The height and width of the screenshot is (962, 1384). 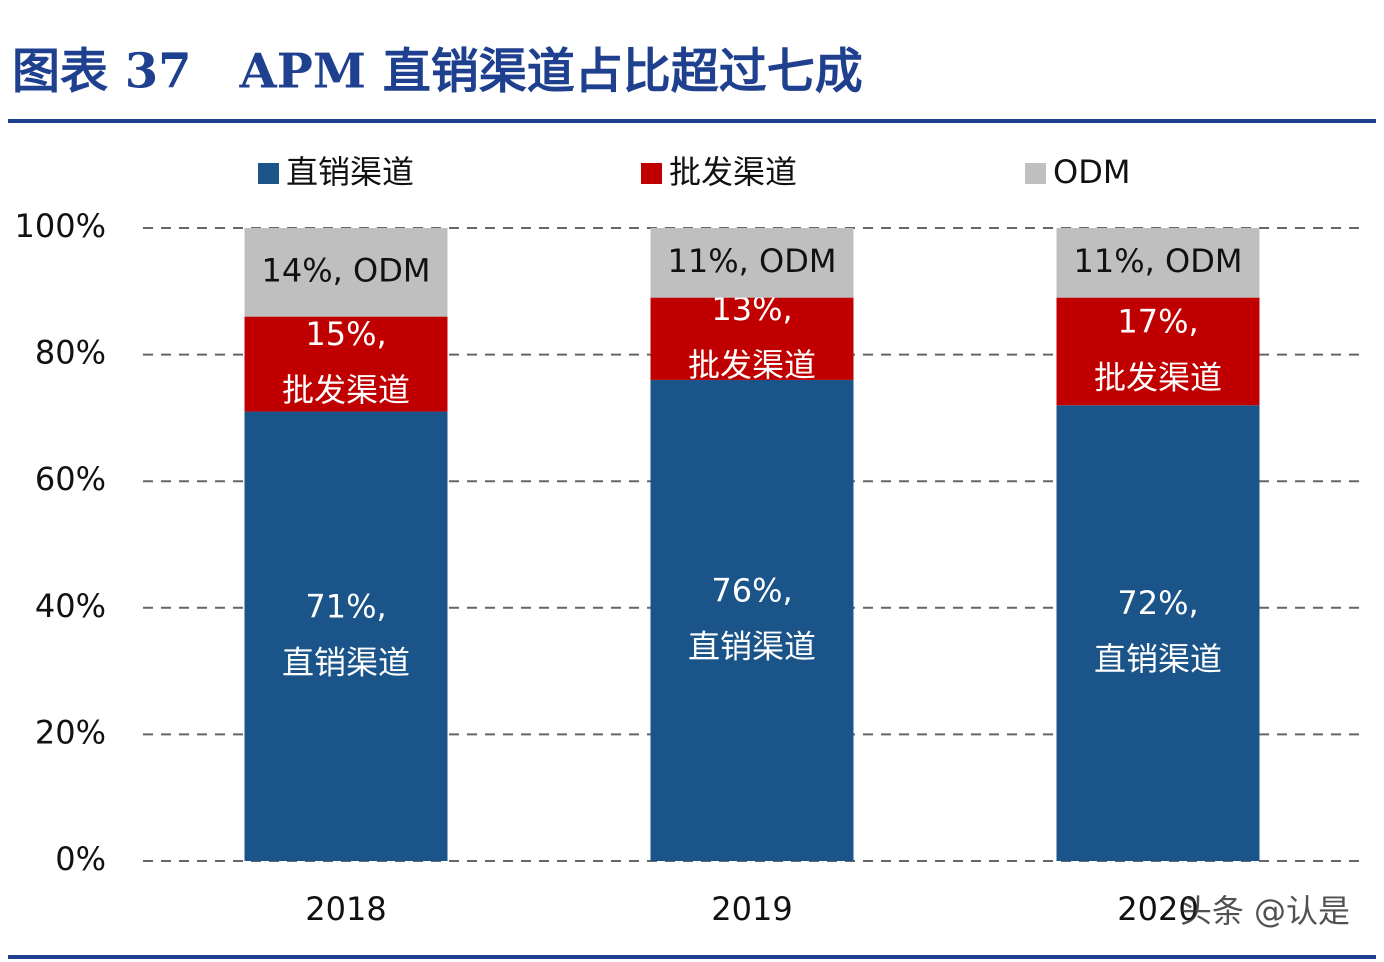 I want to click on bottom-rule, so click(x=692, y=957).